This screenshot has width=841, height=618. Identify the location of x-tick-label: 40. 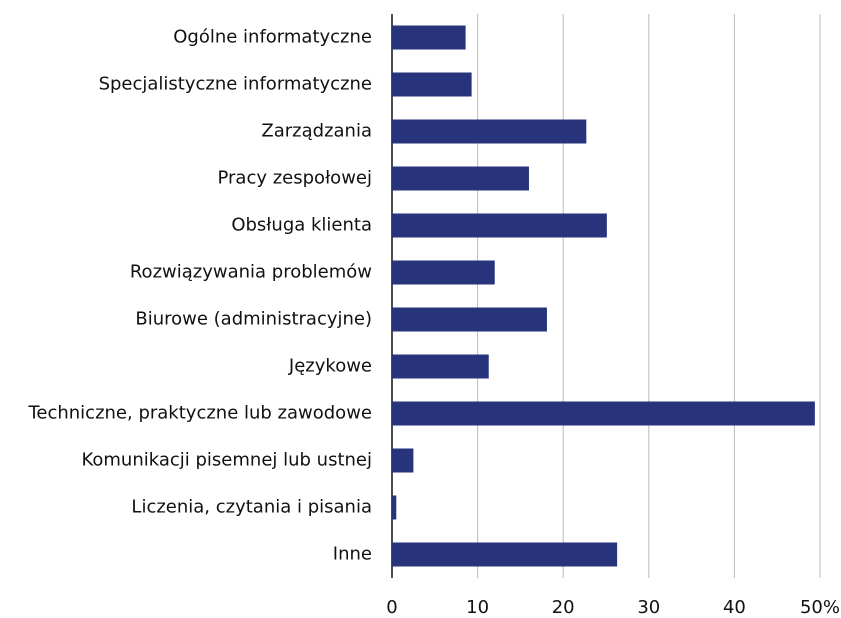
(734, 607).